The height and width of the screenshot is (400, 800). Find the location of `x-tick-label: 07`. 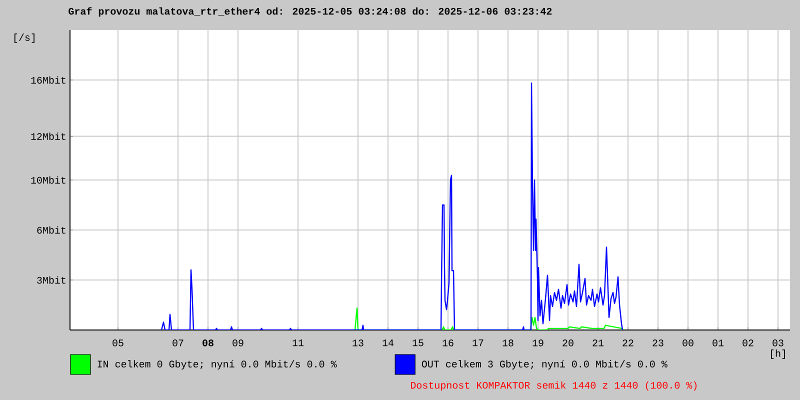

x-tick-label: 07 is located at coordinates (178, 343).